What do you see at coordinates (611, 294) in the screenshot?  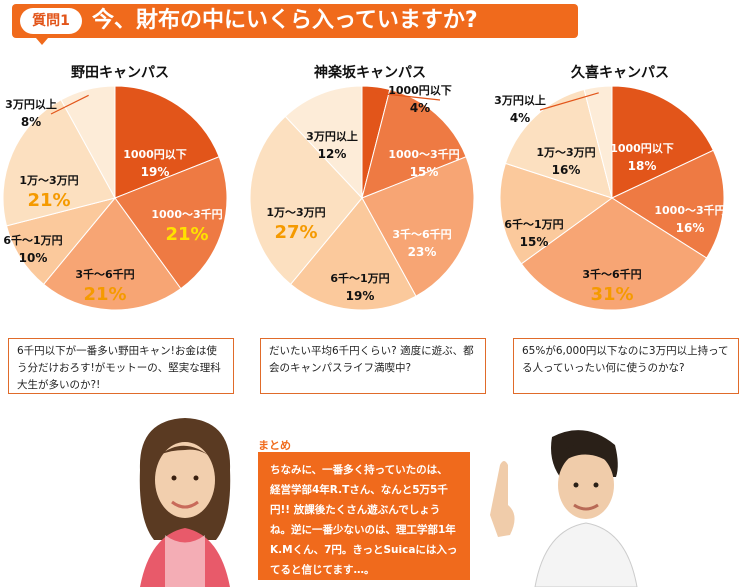 I see `slice-percent: 31%` at bounding box center [611, 294].